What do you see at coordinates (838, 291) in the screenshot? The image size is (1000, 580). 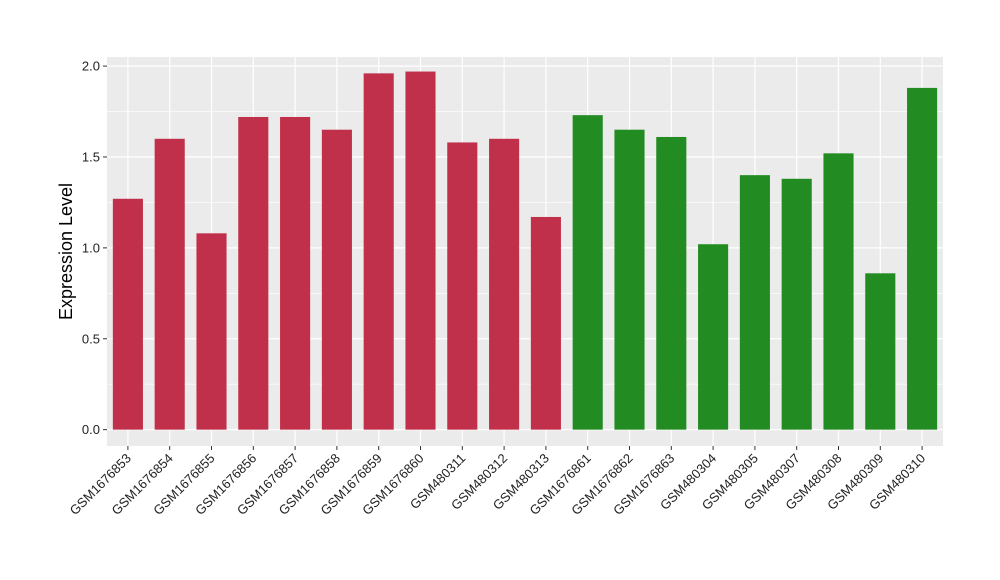 I see `bar-GSM480308` at bounding box center [838, 291].